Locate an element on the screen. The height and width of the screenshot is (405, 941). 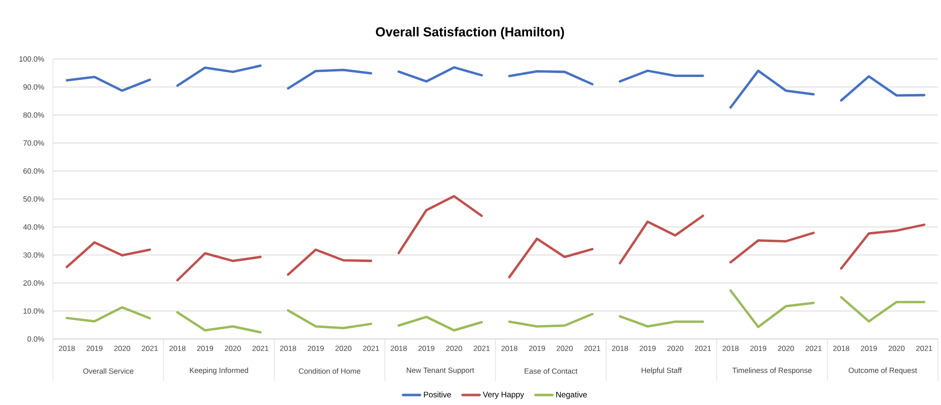
legend-label: Negative is located at coordinates (571, 395).